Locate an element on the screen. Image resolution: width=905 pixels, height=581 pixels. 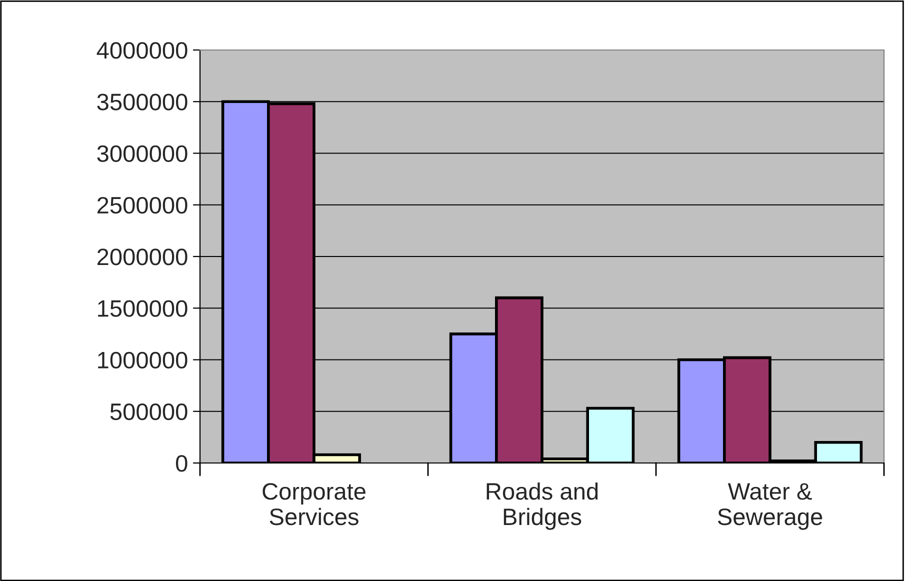
y-tick-label: 2500000 is located at coordinates (142, 205).